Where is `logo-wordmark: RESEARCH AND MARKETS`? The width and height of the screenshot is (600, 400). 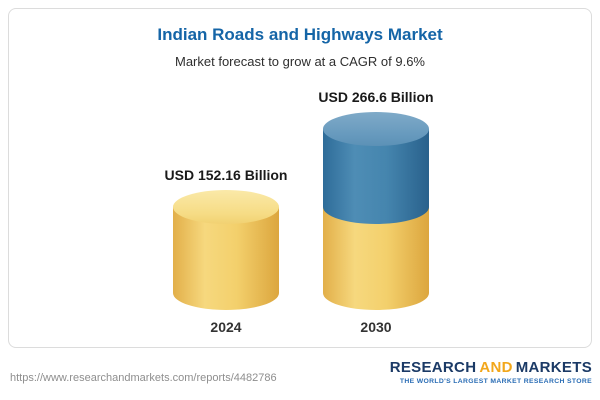 logo-wordmark: RESEARCH AND MARKETS is located at coordinates (491, 367).